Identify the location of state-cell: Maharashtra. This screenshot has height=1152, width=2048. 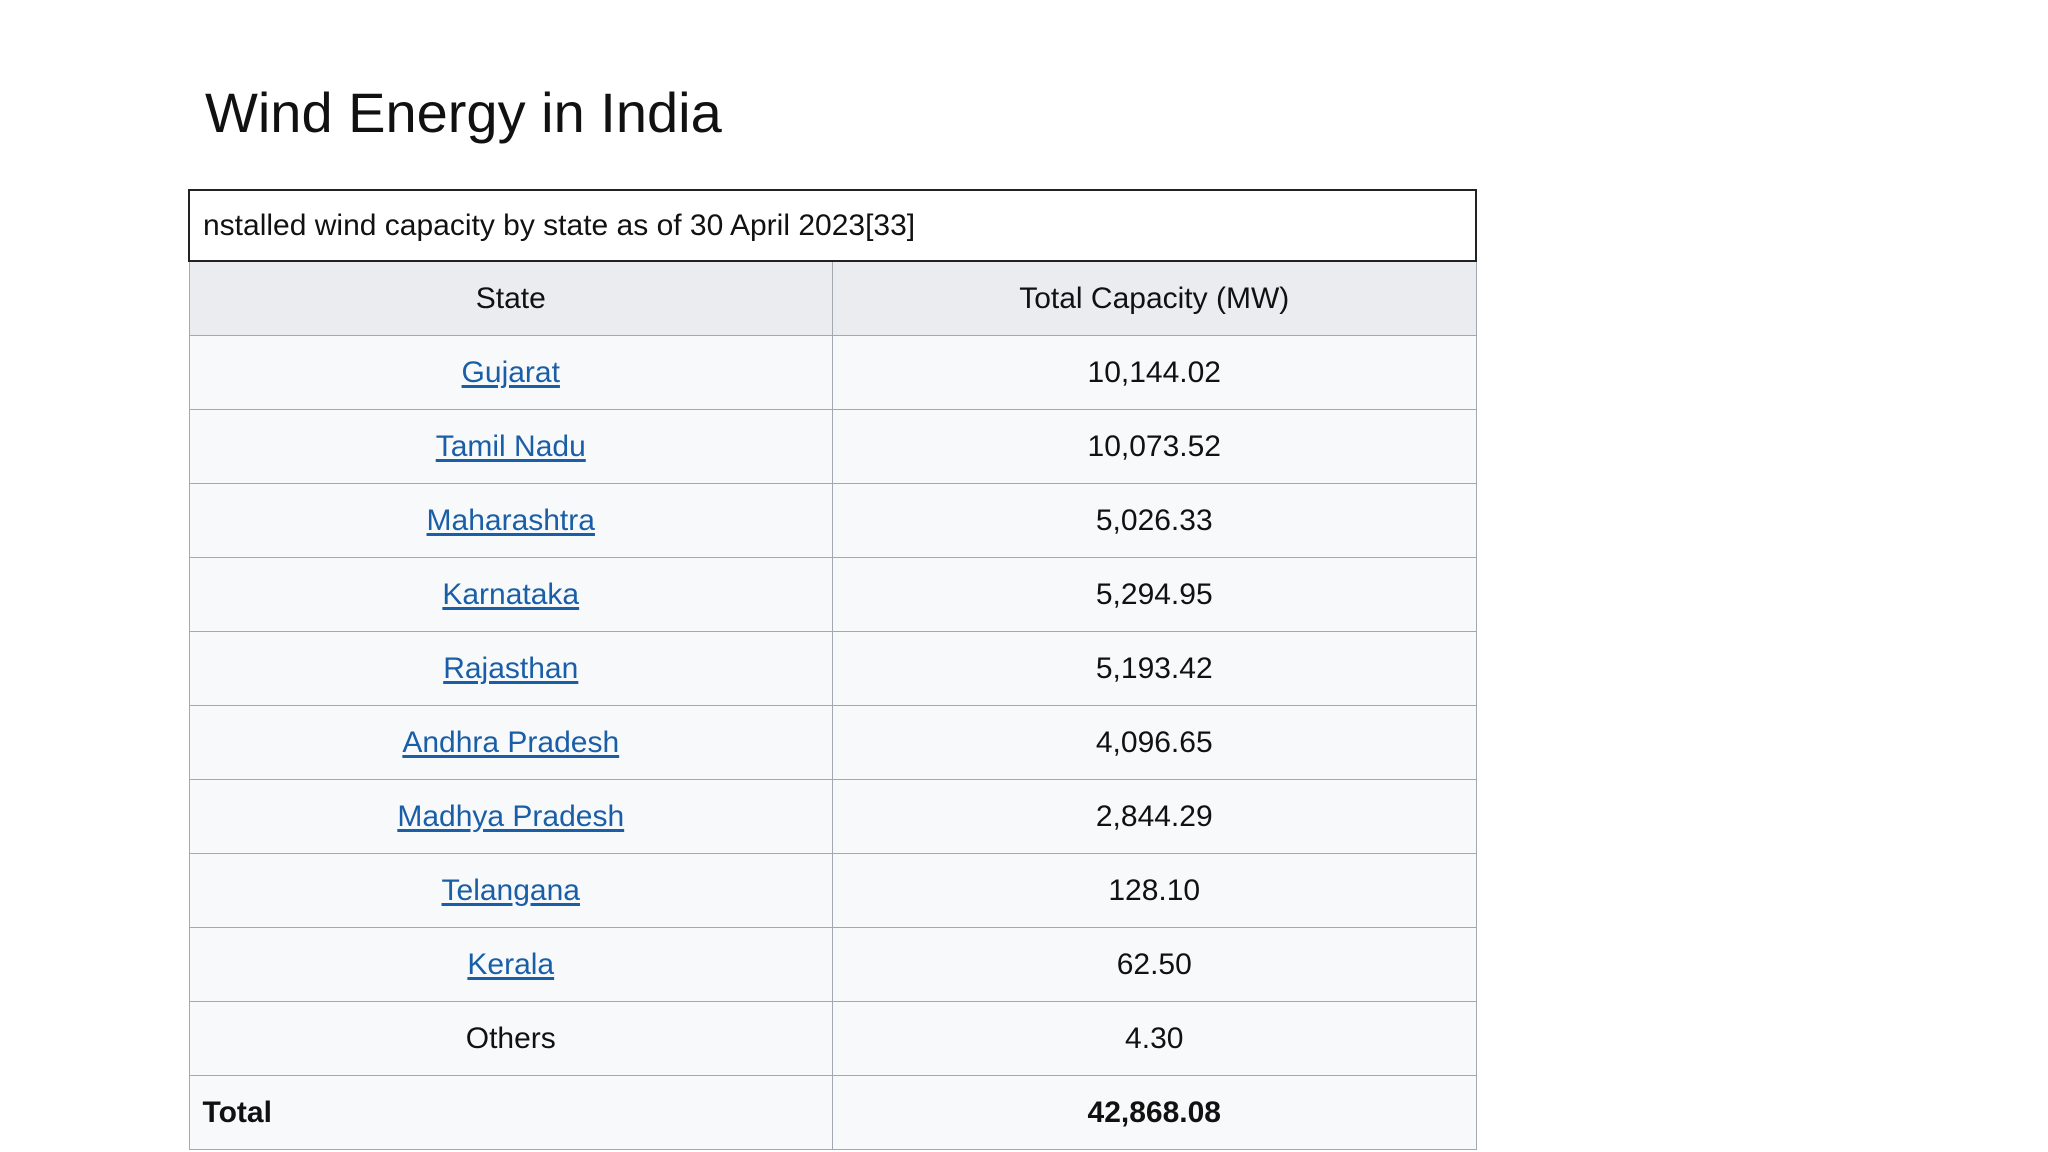
(510, 520).